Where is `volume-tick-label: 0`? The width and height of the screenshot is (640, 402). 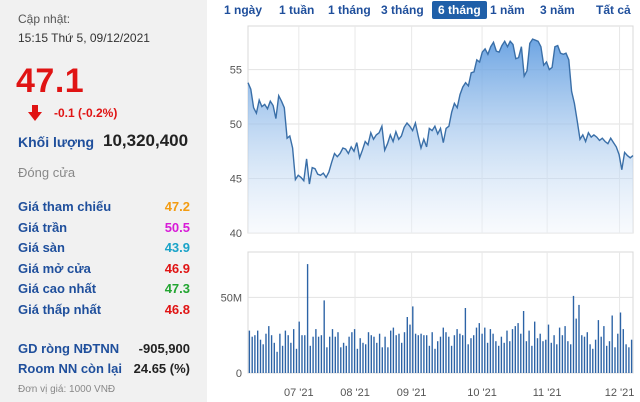 volume-tick-label: 0 is located at coordinates (239, 374).